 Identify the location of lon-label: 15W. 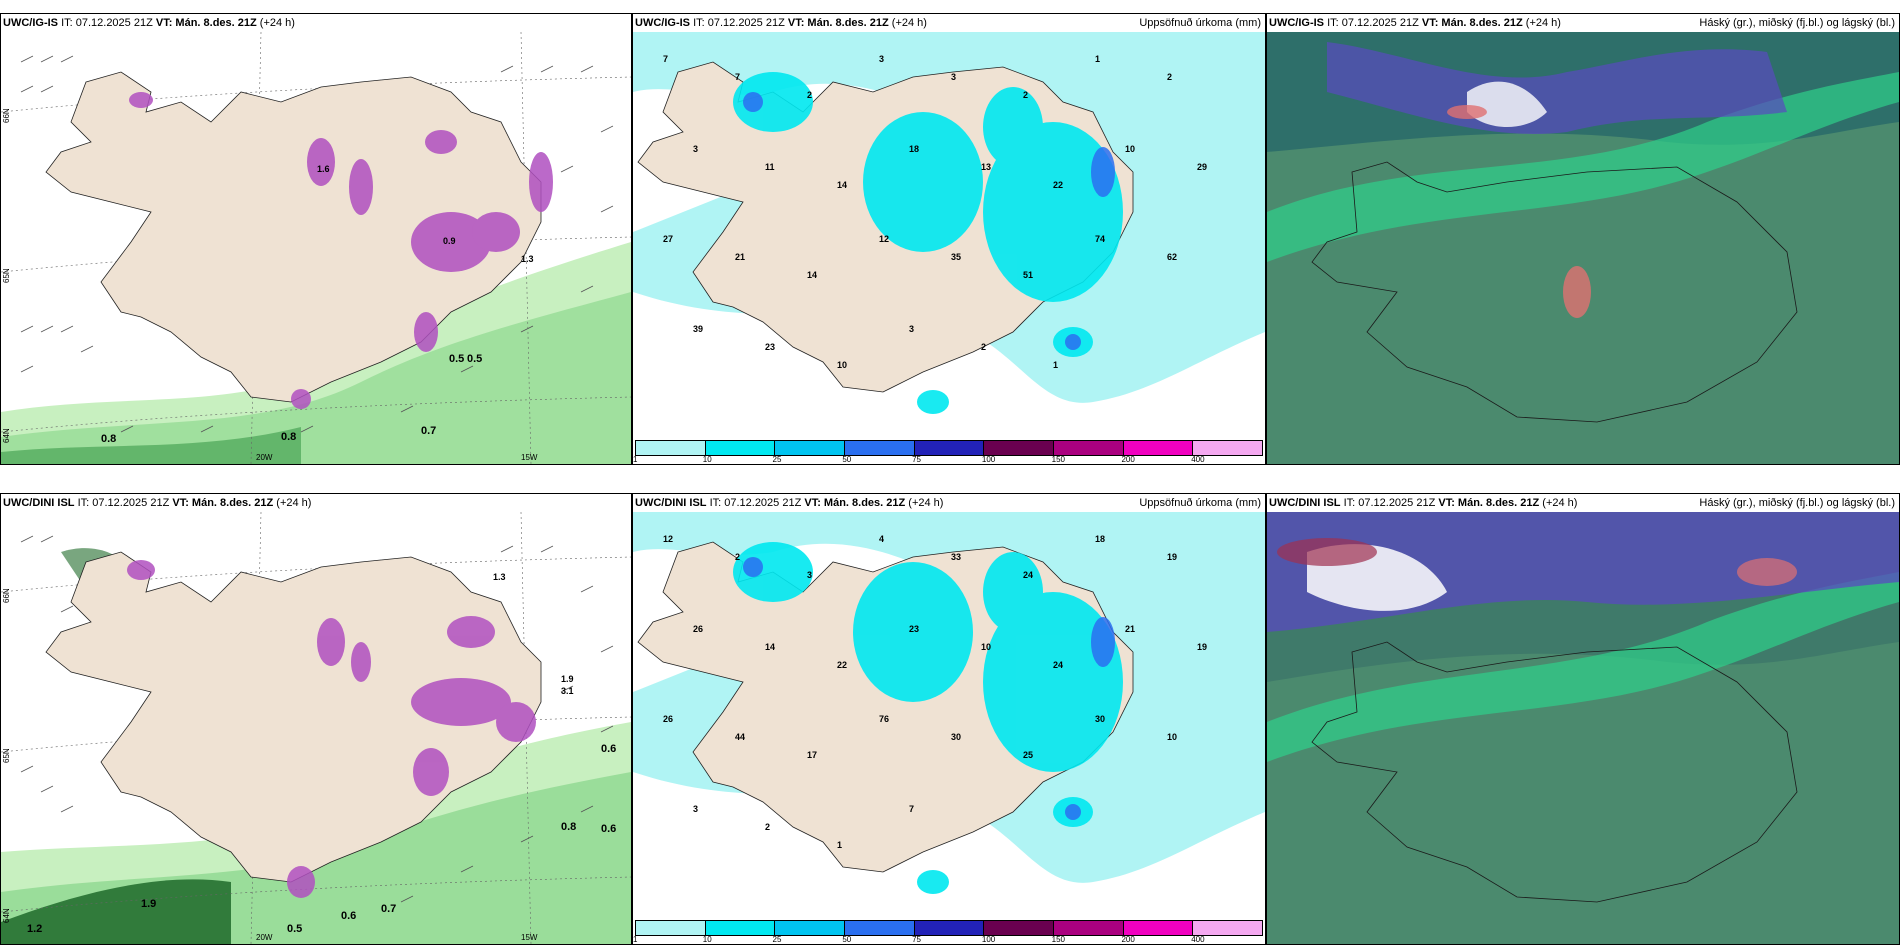
(529, 937).